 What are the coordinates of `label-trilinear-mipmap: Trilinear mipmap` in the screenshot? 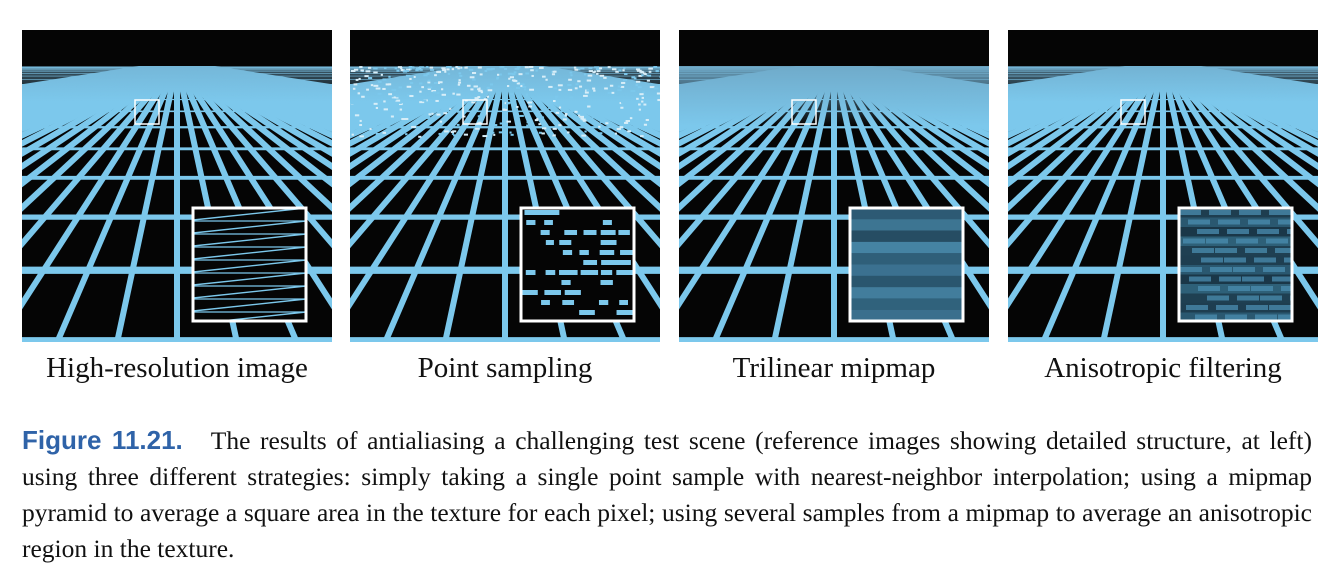 It's located at (834, 368).